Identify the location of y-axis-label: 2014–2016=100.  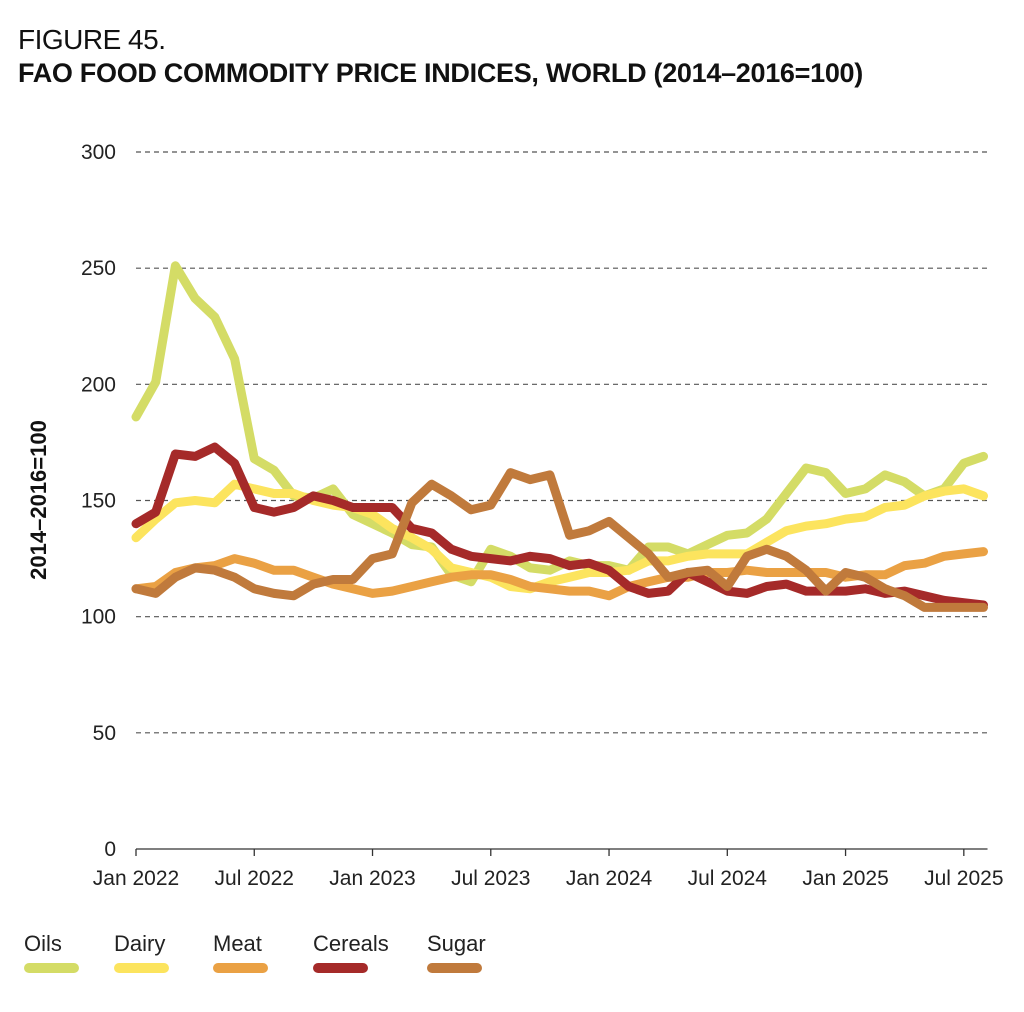
(38, 500).